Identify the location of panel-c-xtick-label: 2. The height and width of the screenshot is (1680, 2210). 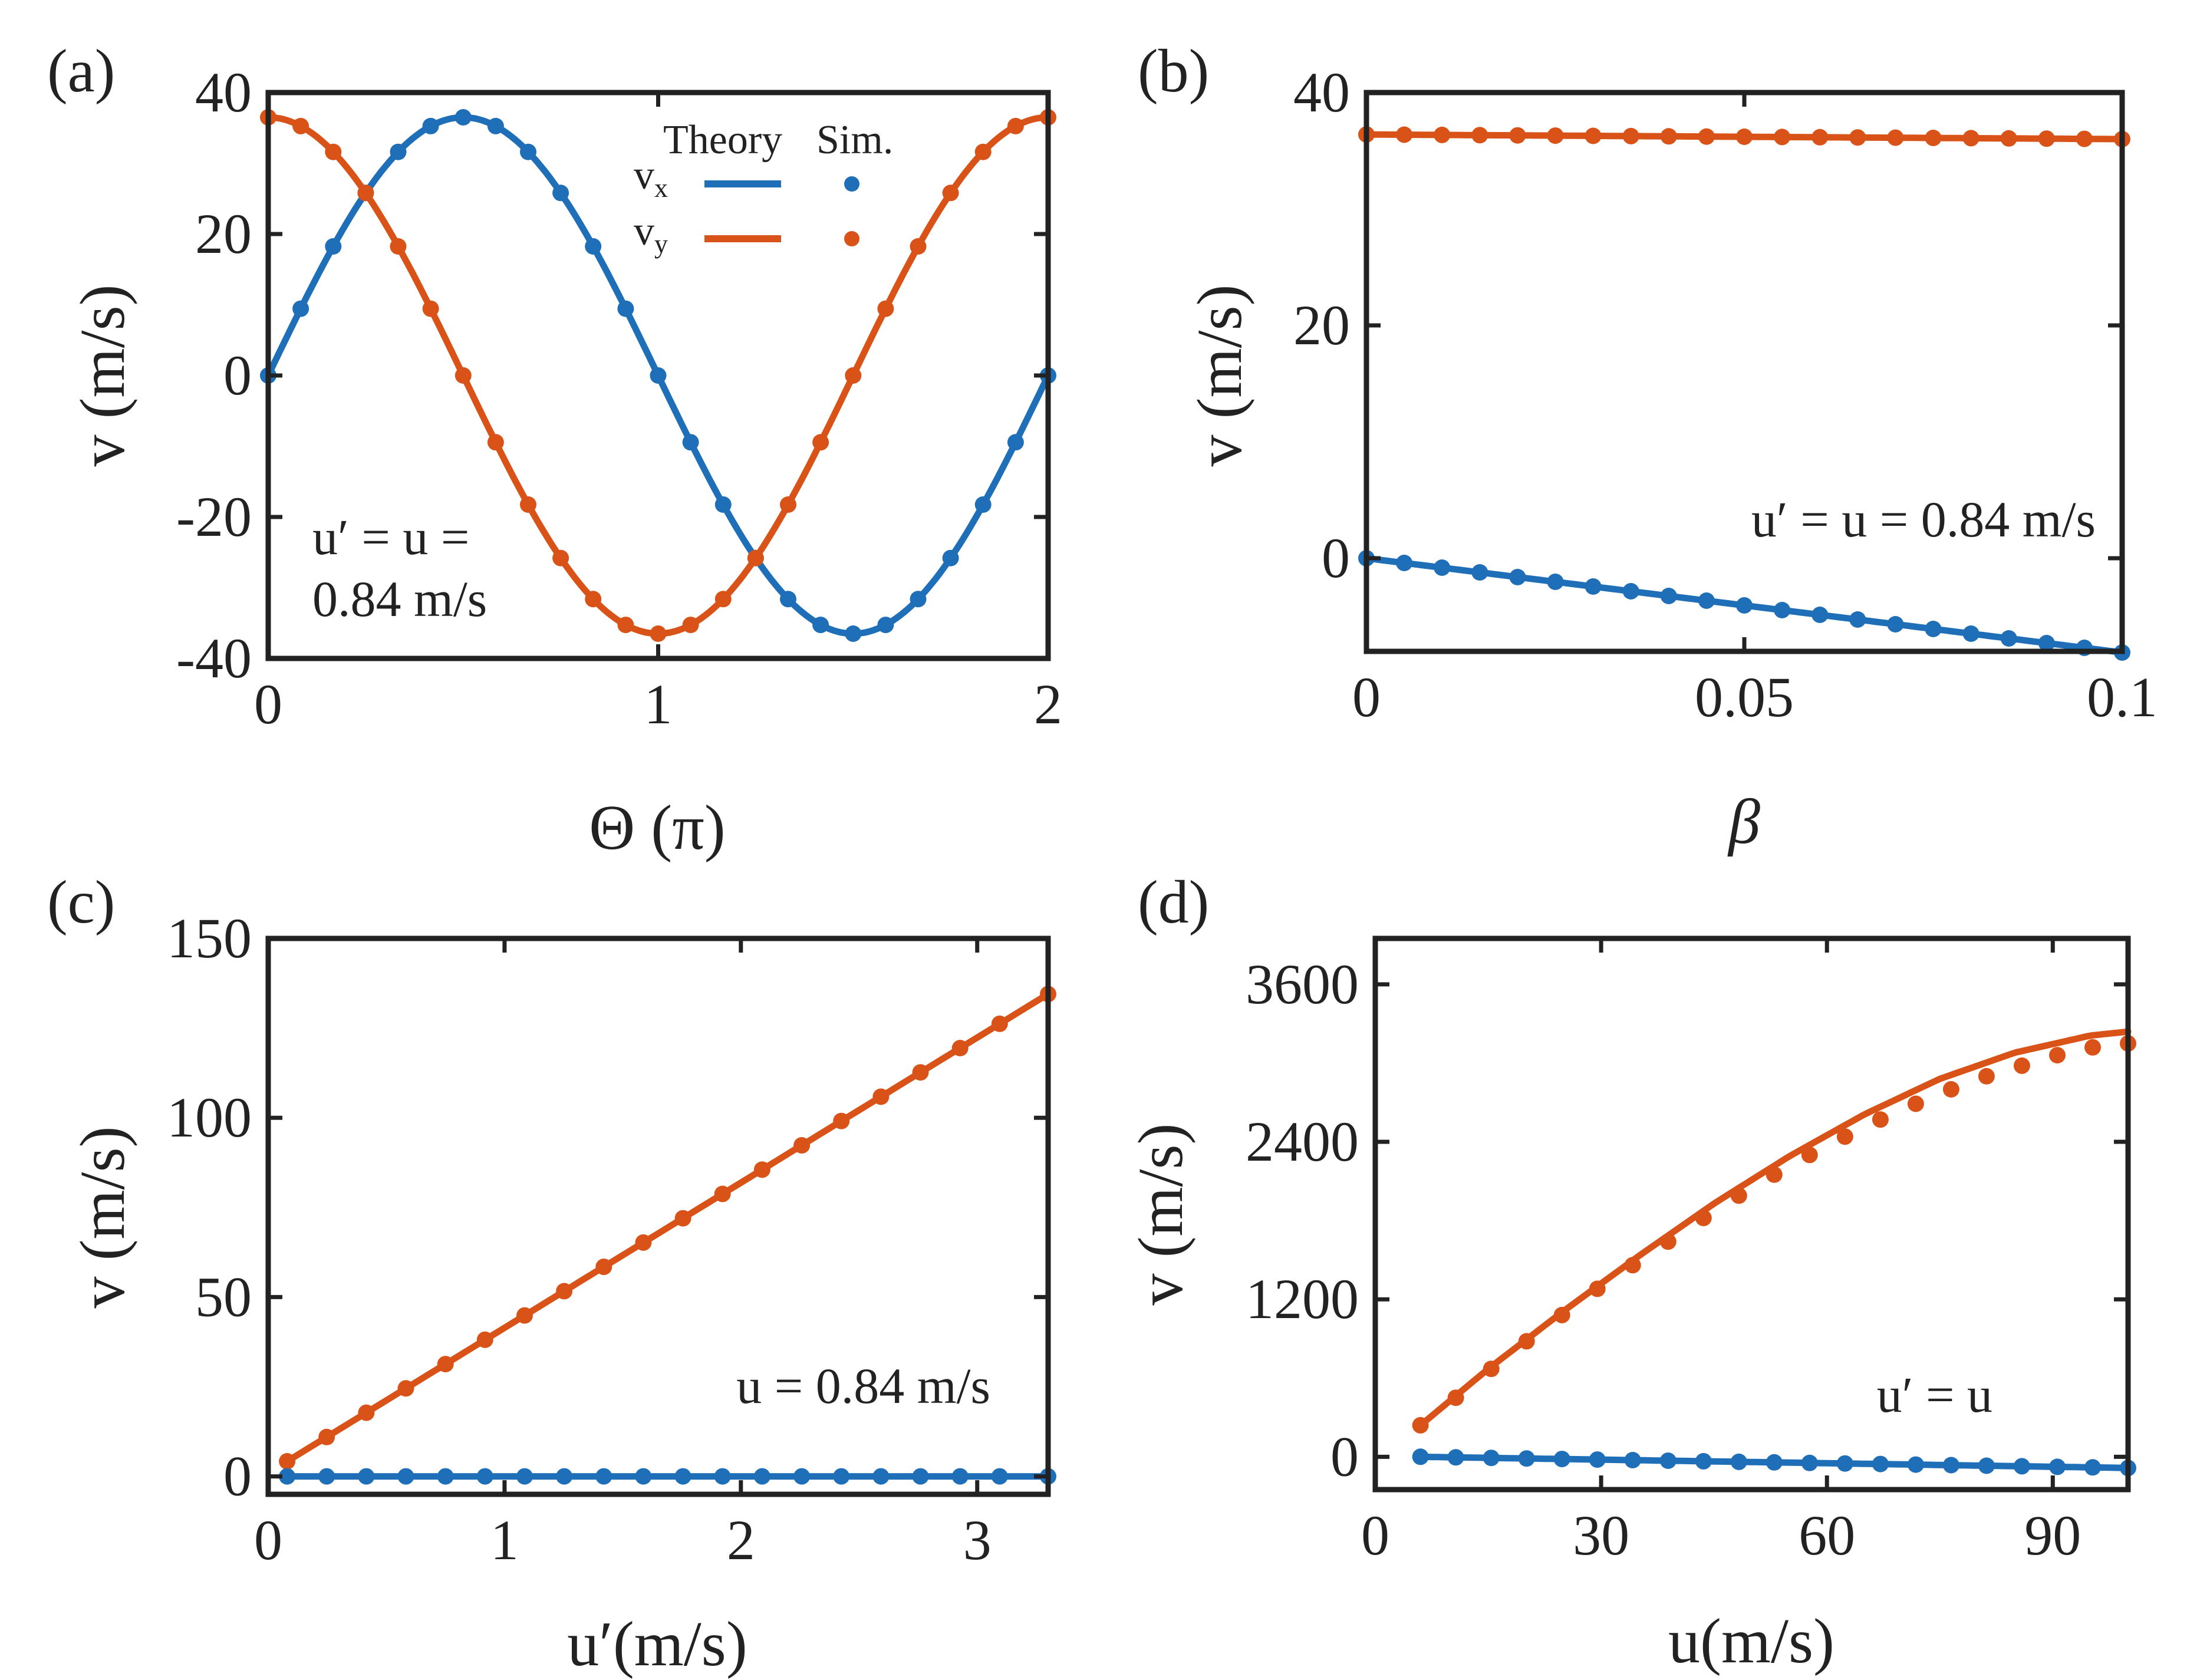
(741, 1540).